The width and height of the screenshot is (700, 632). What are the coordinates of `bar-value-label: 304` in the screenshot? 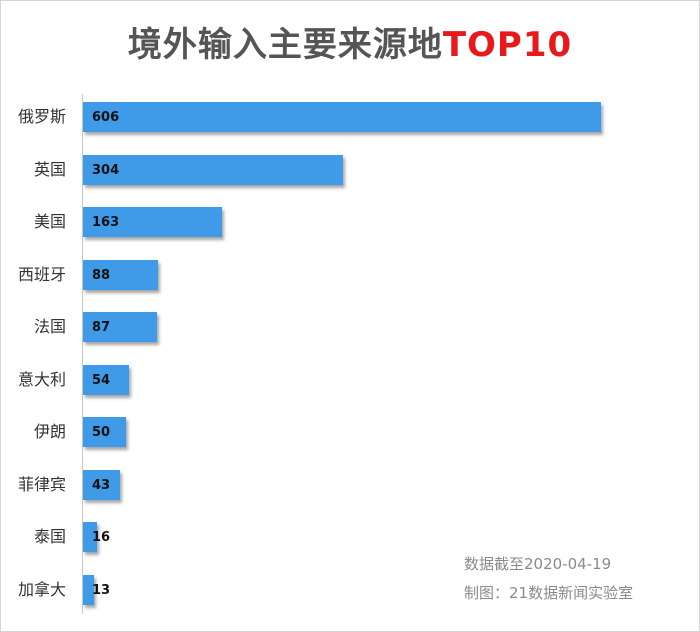 It's located at (106, 170).